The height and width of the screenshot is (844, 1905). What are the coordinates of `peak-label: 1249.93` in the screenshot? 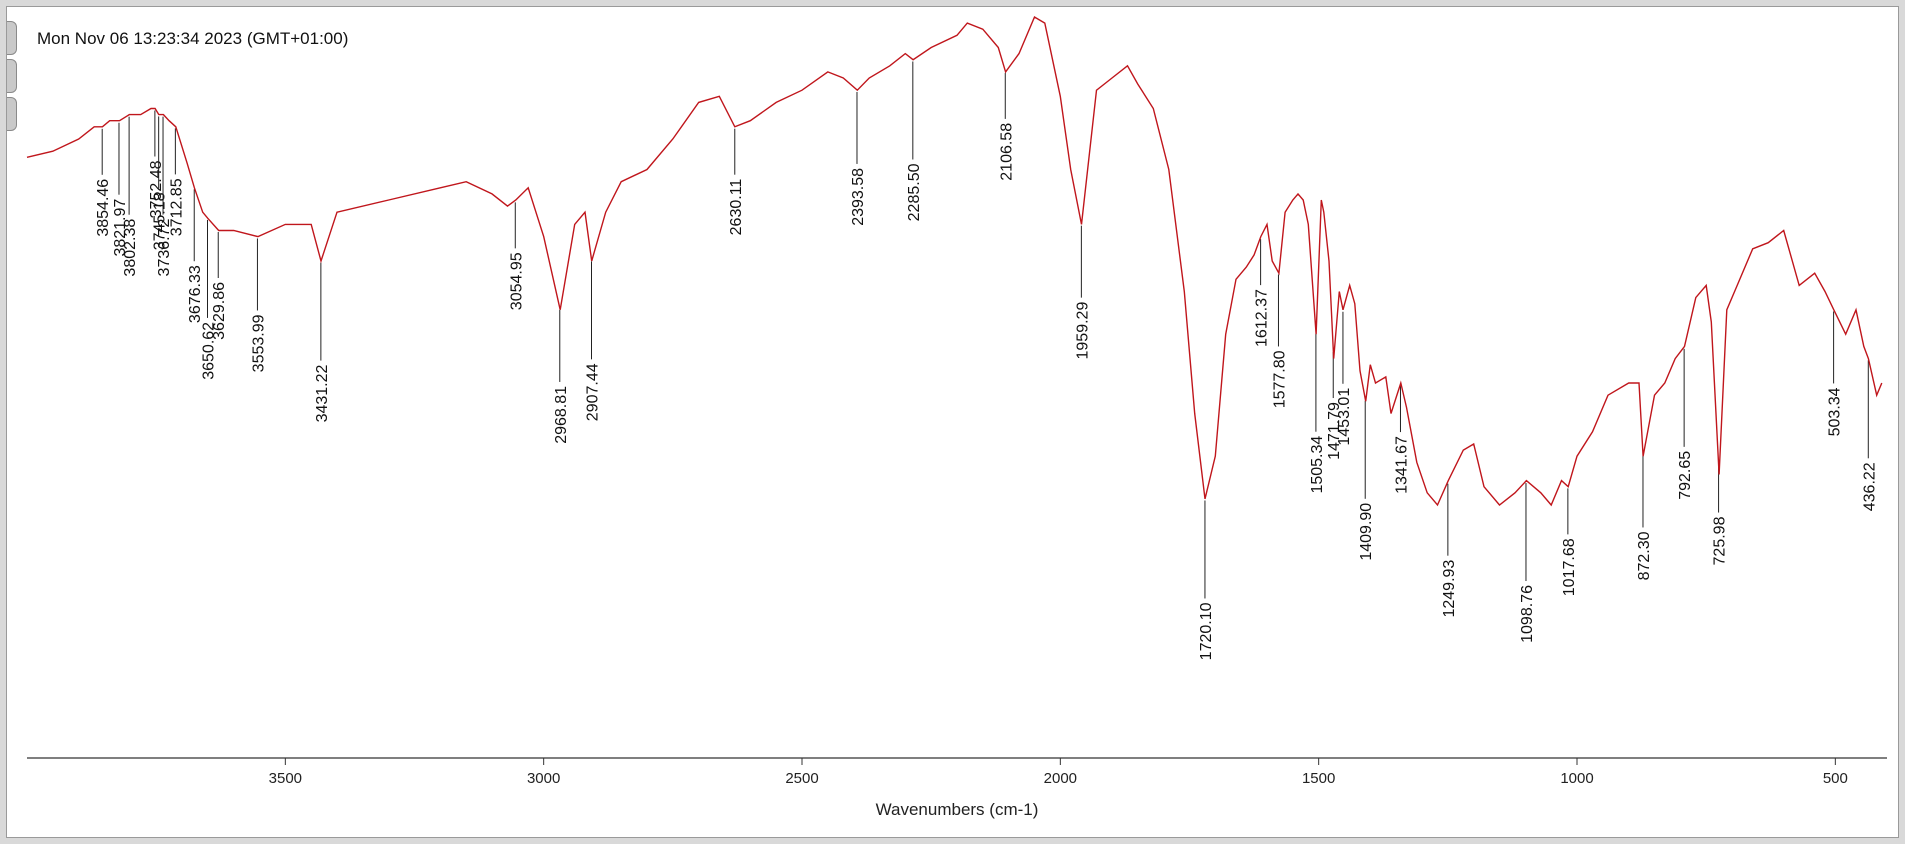 It's located at (1449, 589).